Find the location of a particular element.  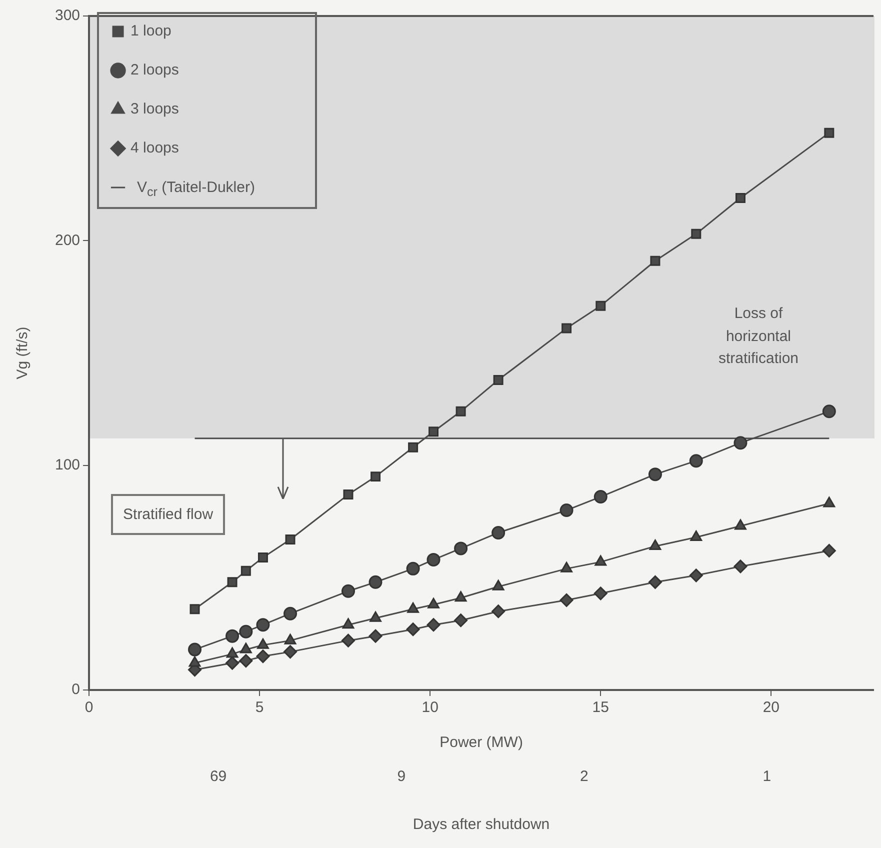

y-axis-title: Vg (ft/s) is located at coordinates (23, 353).